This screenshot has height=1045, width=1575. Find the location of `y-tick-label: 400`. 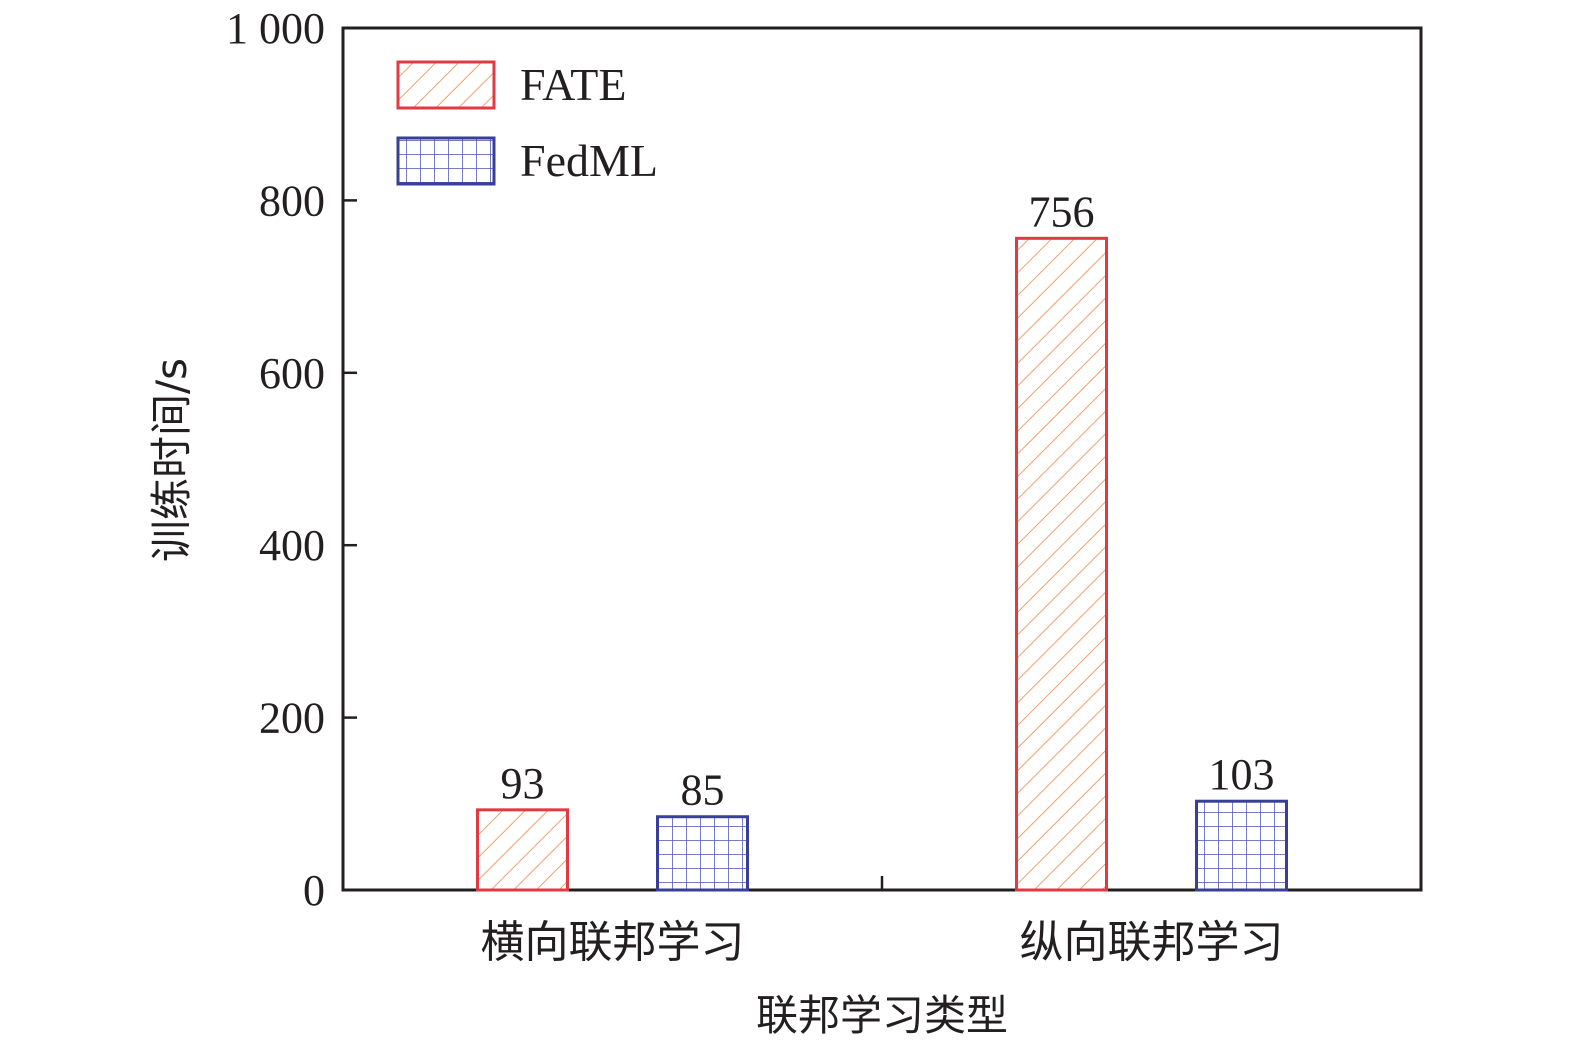

y-tick-label: 400 is located at coordinates (292, 545).